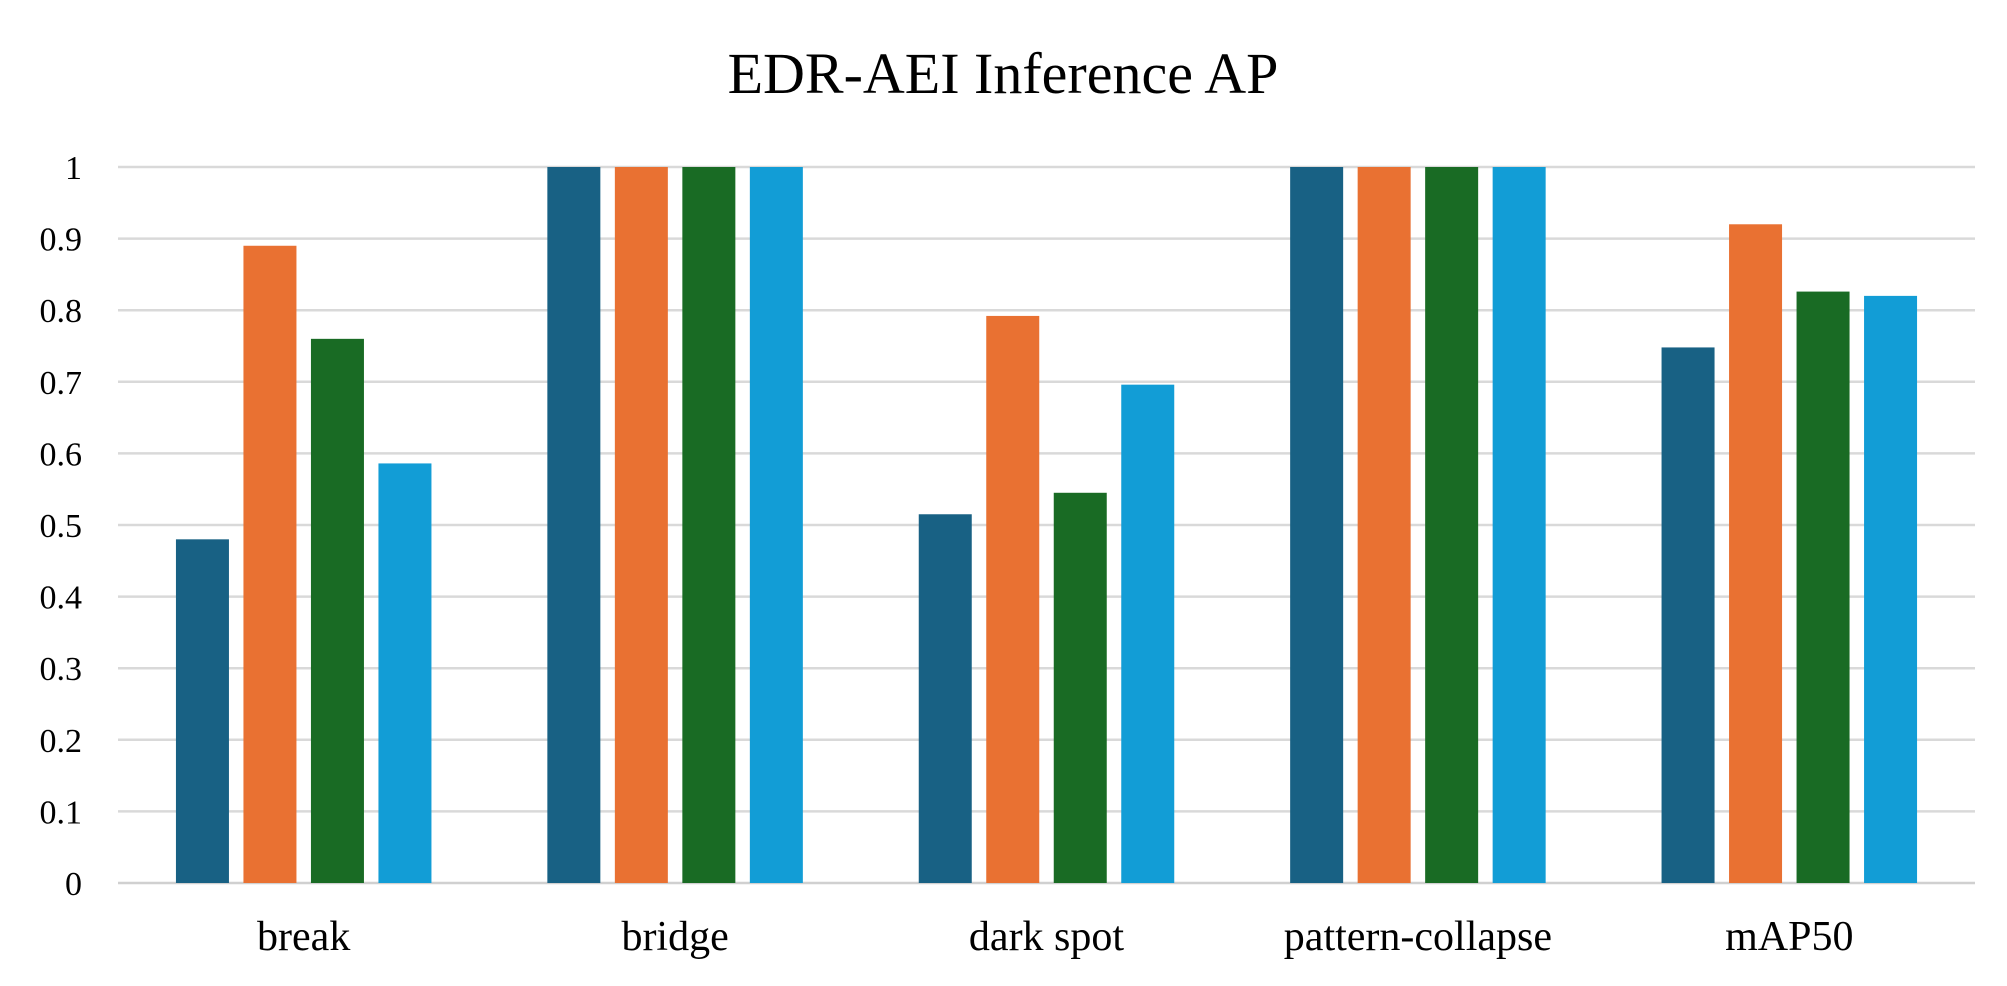  What do you see at coordinates (1418, 937) in the screenshot?
I see `x-category-label: pattern-collapse` at bounding box center [1418, 937].